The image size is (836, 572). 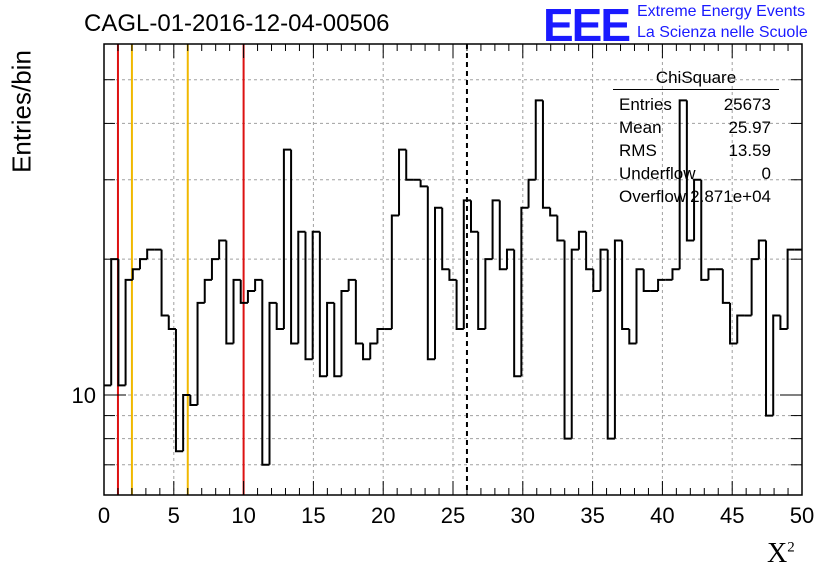 What do you see at coordinates (662, 515) in the screenshot?
I see `x-tick-label: 40` at bounding box center [662, 515].